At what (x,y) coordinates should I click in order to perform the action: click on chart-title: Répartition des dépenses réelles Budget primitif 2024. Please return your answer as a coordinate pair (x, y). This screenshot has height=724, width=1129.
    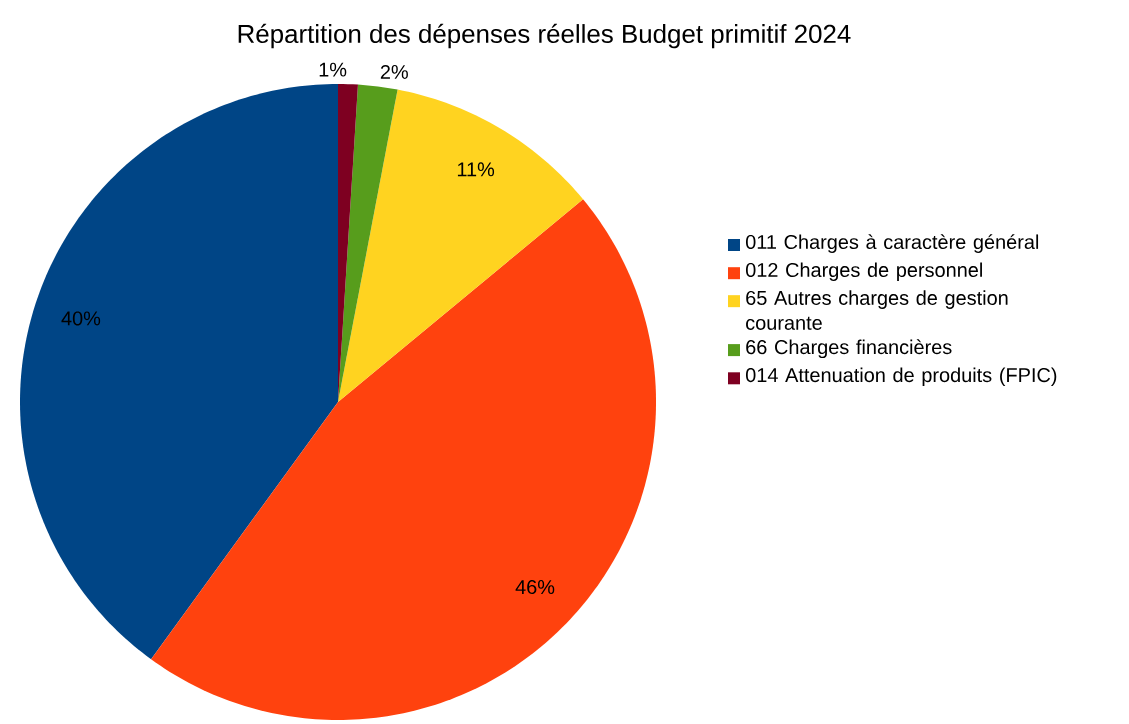
    Looking at the image, I should click on (544, 36).